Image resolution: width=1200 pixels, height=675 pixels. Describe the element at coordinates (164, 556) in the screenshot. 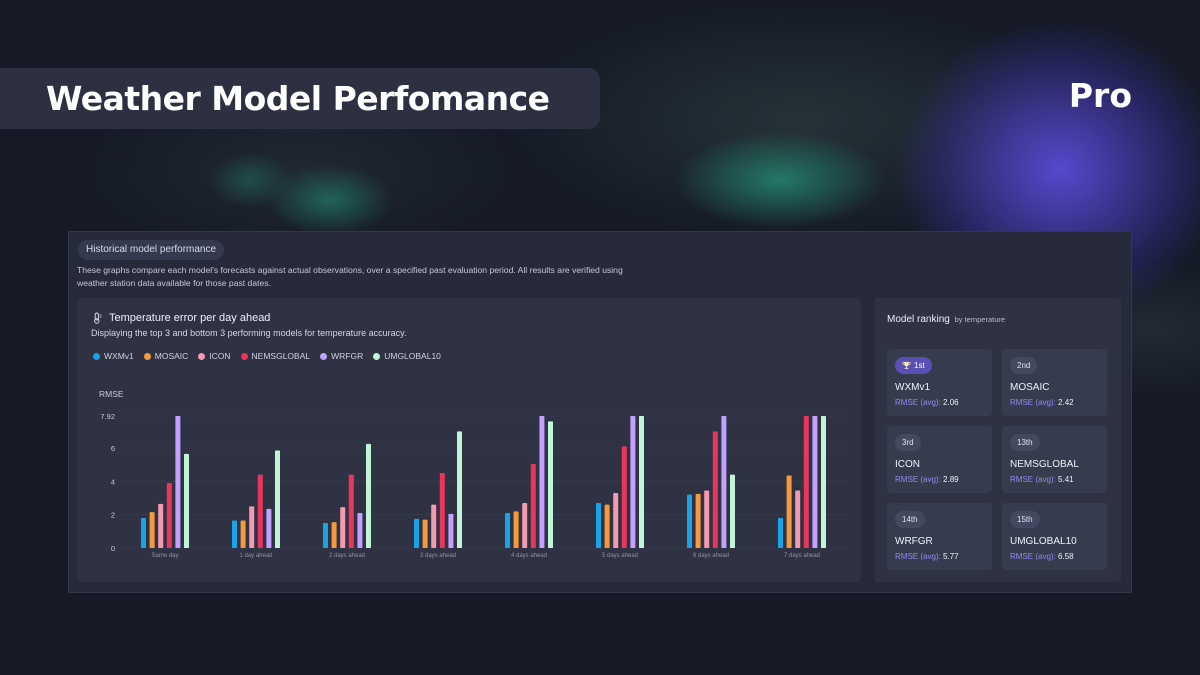

I see `x-tick-label: Same day` at that location.